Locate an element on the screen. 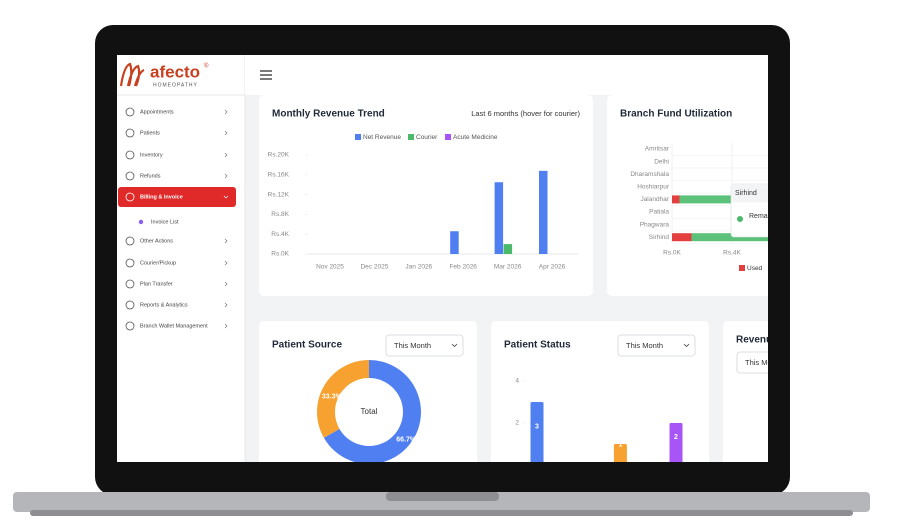 This screenshot has width=900, height=532. sidebar is located at coordinates (181, 258).